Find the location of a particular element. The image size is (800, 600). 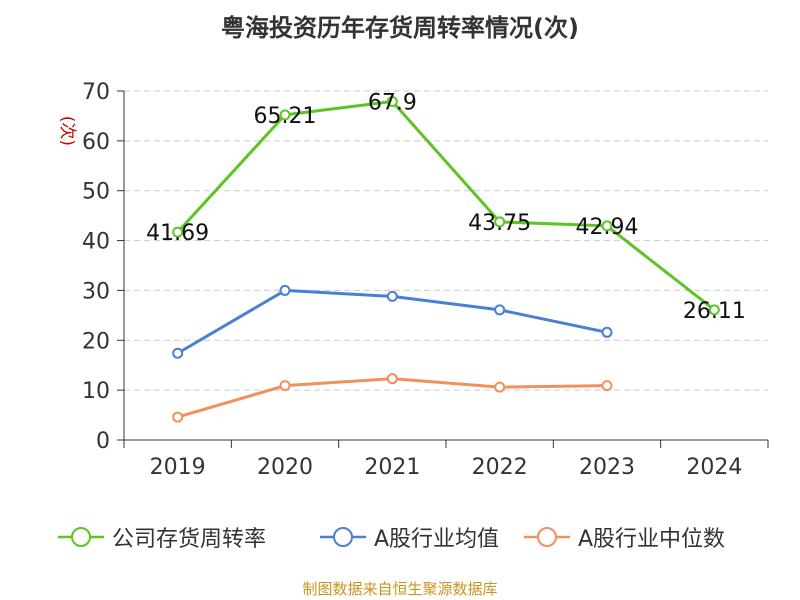

data-label: 41.69 is located at coordinates (177, 233).